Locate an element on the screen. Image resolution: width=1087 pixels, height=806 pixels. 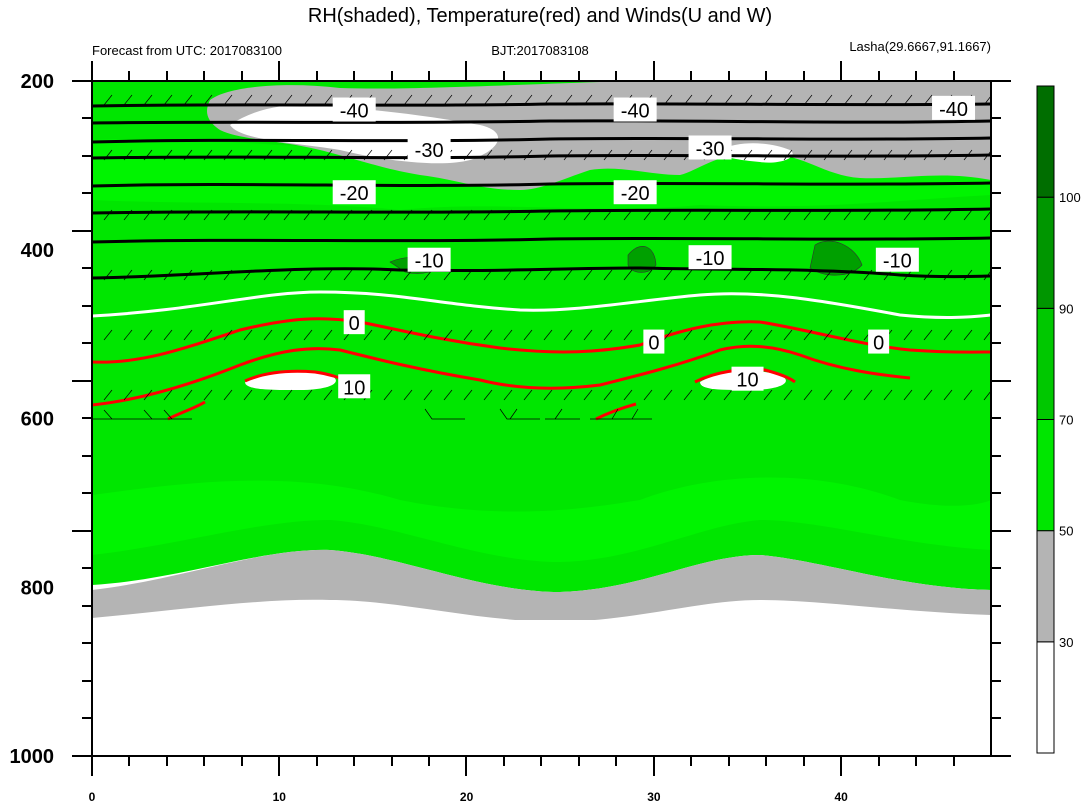
x-tick-labels: 0 10 20 30 40 is located at coordinates (469, 797).